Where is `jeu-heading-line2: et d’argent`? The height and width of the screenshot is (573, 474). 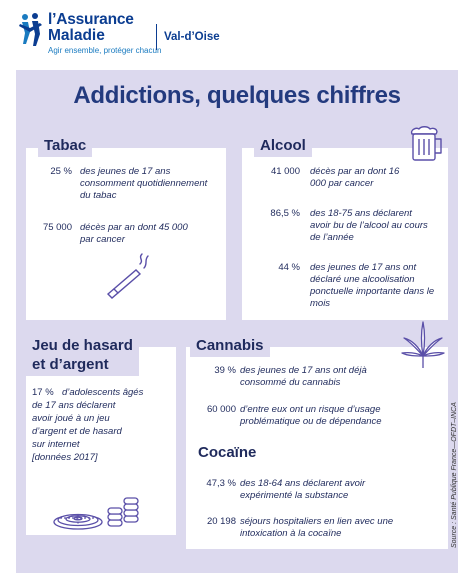 jeu-heading-line2: et d’argent is located at coordinates (70, 364).